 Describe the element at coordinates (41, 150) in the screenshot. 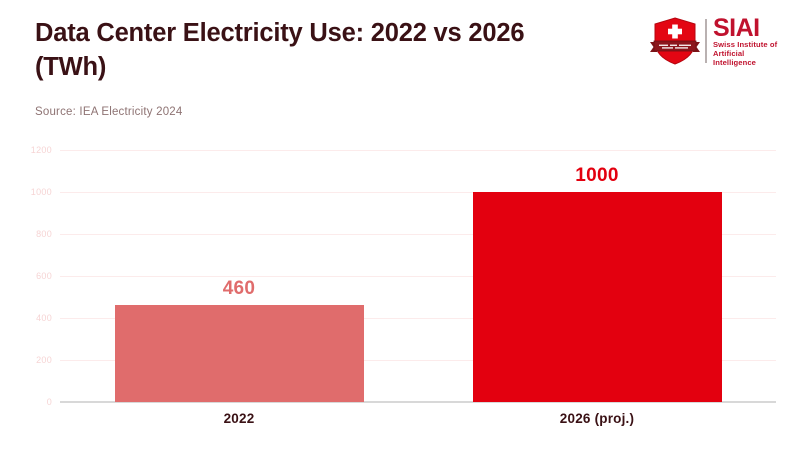

I see `y-axis-tick-label: 1200` at that location.